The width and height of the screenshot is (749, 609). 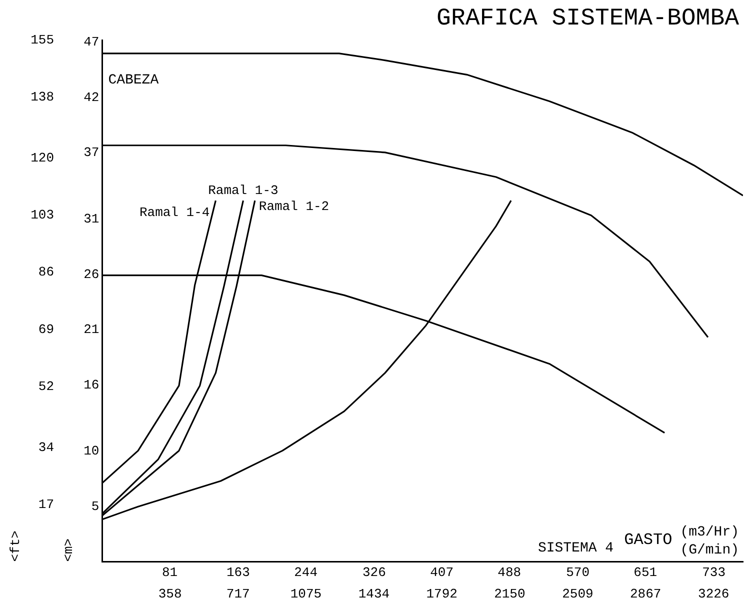 I want to click on x-tick-label: 326, so click(x=374, y=572).